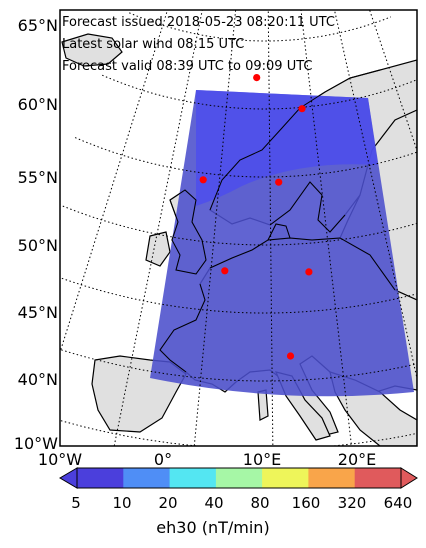 Image resolution: width=426 pixels, height=548 pixels. What do you see at coordinates (60, 459) in the screenshot?
I see `lon-label-10w: 10°W` at bounding box center [60, 459].